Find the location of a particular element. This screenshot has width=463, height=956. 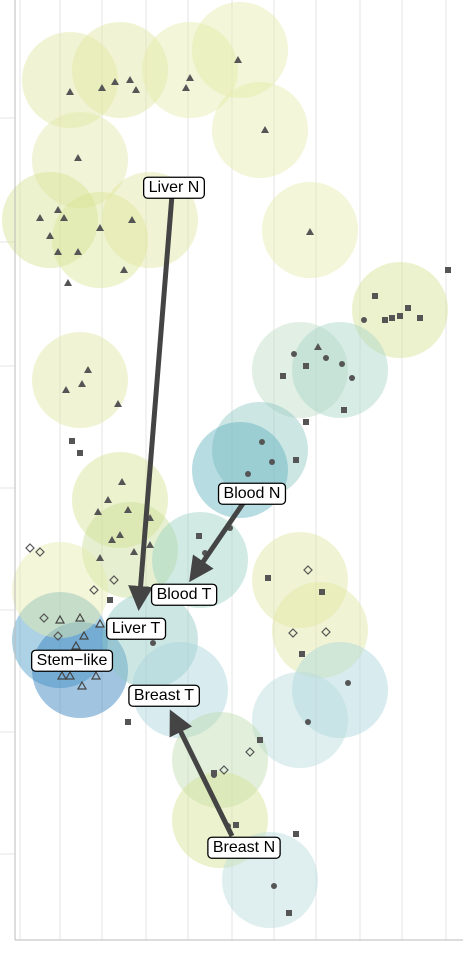

label-text: Liver T is located at coordinates (136, 628).